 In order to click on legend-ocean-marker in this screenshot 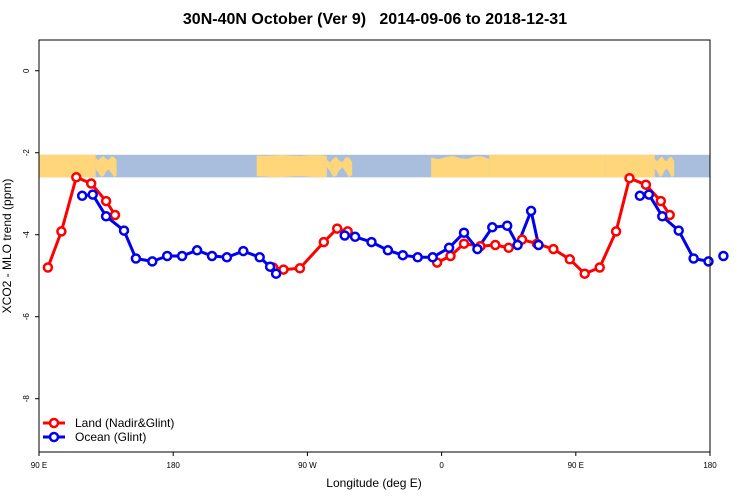, I will do `click(54, 437)`.